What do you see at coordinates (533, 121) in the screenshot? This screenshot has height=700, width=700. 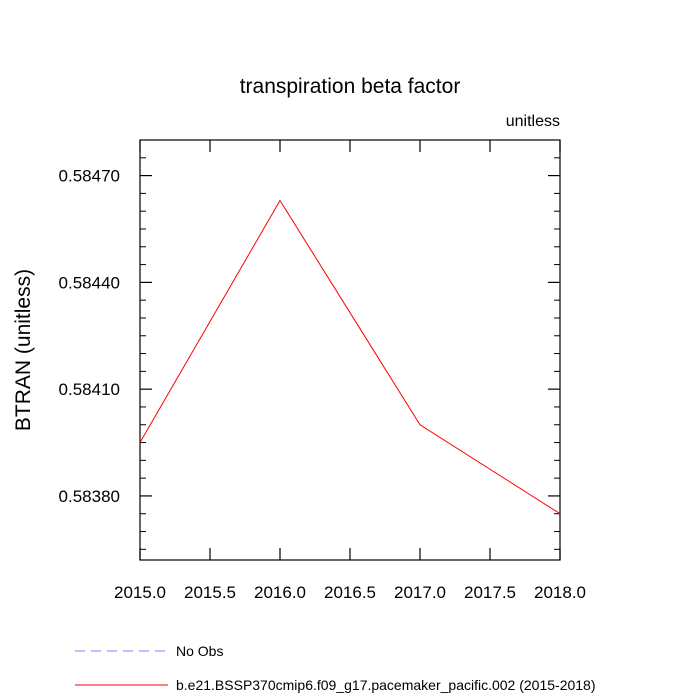 I see `units-label: unitless` at bounding box center [533, 121].